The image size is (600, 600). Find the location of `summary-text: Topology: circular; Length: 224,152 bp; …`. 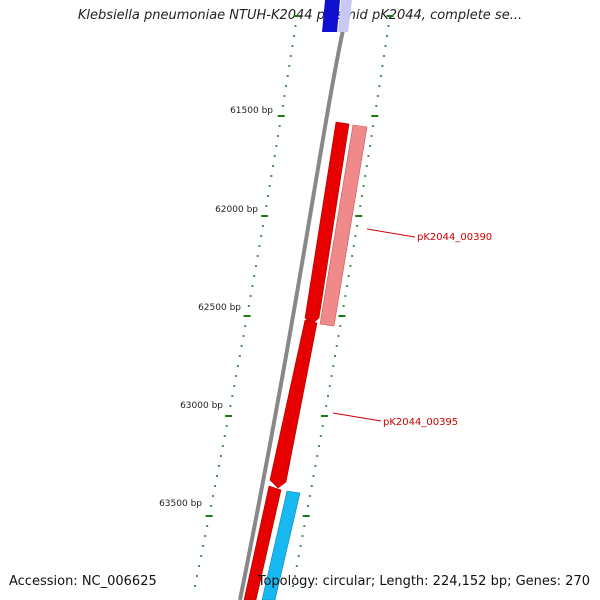

summary-text: Topology: circular; Length: 224,152 bp; … is located at coordinates (423, 581).